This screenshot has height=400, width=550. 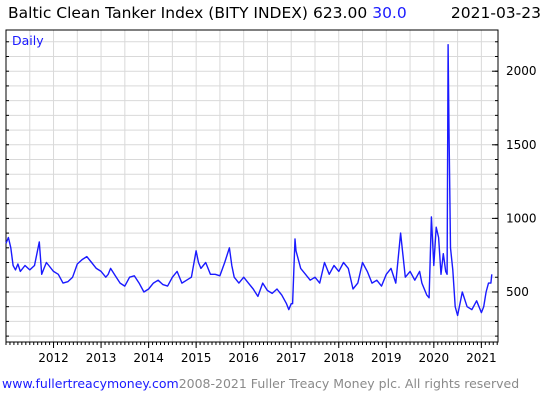 What do you see at coordinates (434, 358) in the screenshot?
I see `x-tick-label: 2020` at bounding box center [434, 358].